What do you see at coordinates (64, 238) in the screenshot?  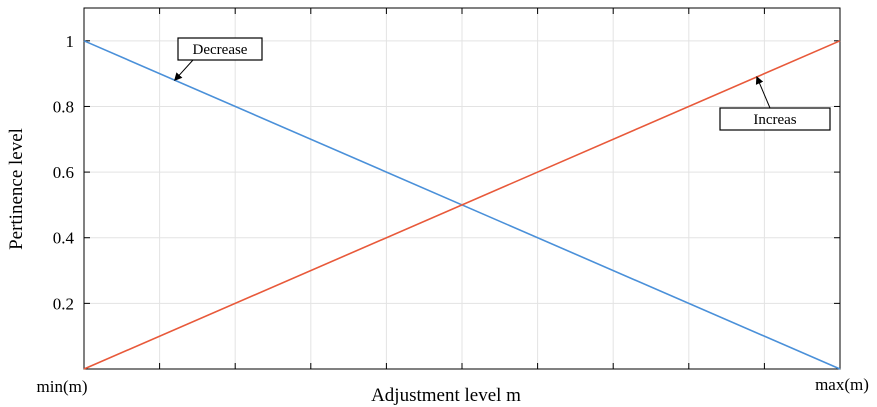 I see `y-tick-label: 0.4` at bounding box center [64, 238].